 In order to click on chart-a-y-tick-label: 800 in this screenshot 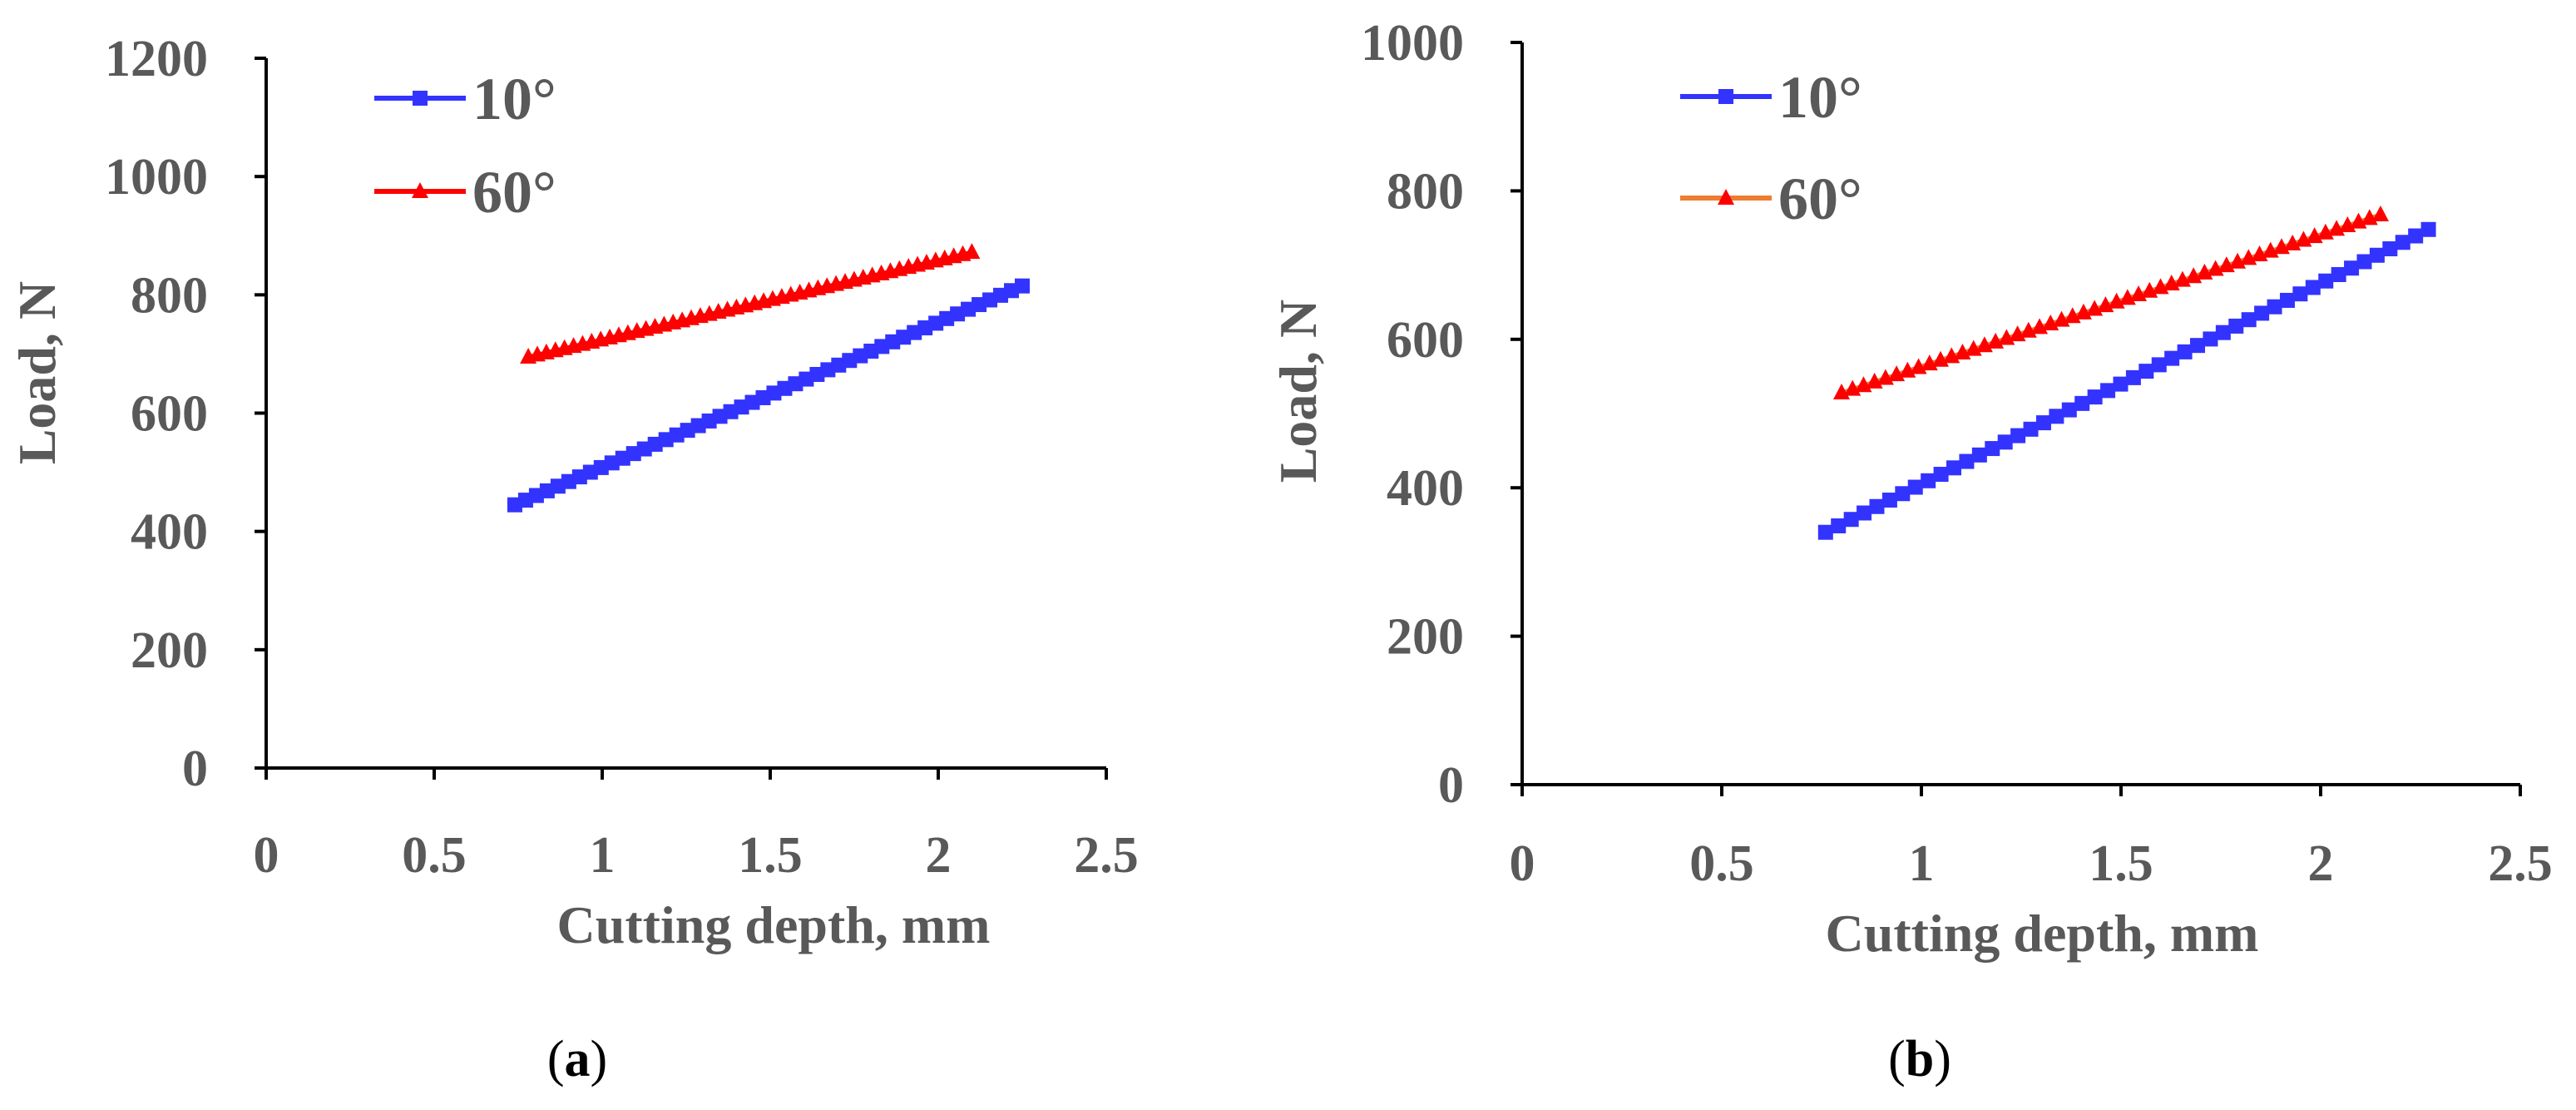, I will do `click(169, 295)`.